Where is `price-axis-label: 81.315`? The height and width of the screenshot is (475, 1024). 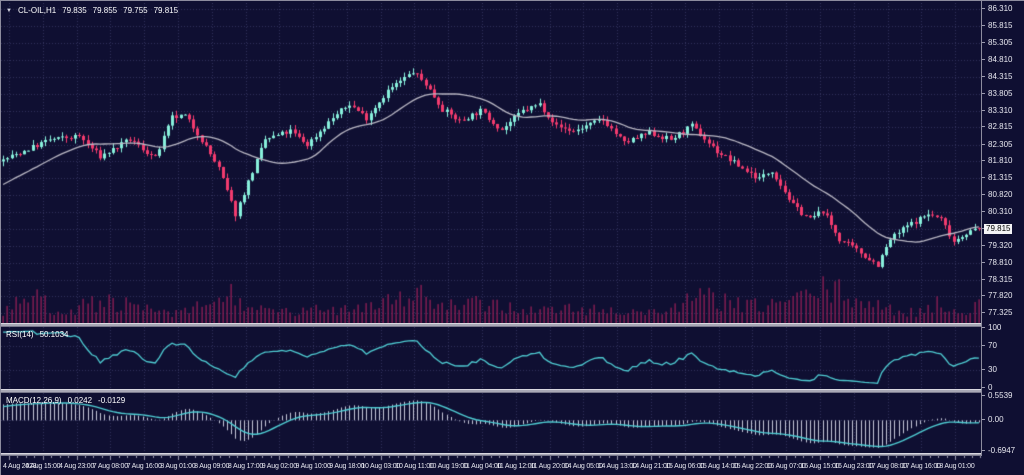
price-axis-label: 81.315 is located at coordinates (1000, 177).